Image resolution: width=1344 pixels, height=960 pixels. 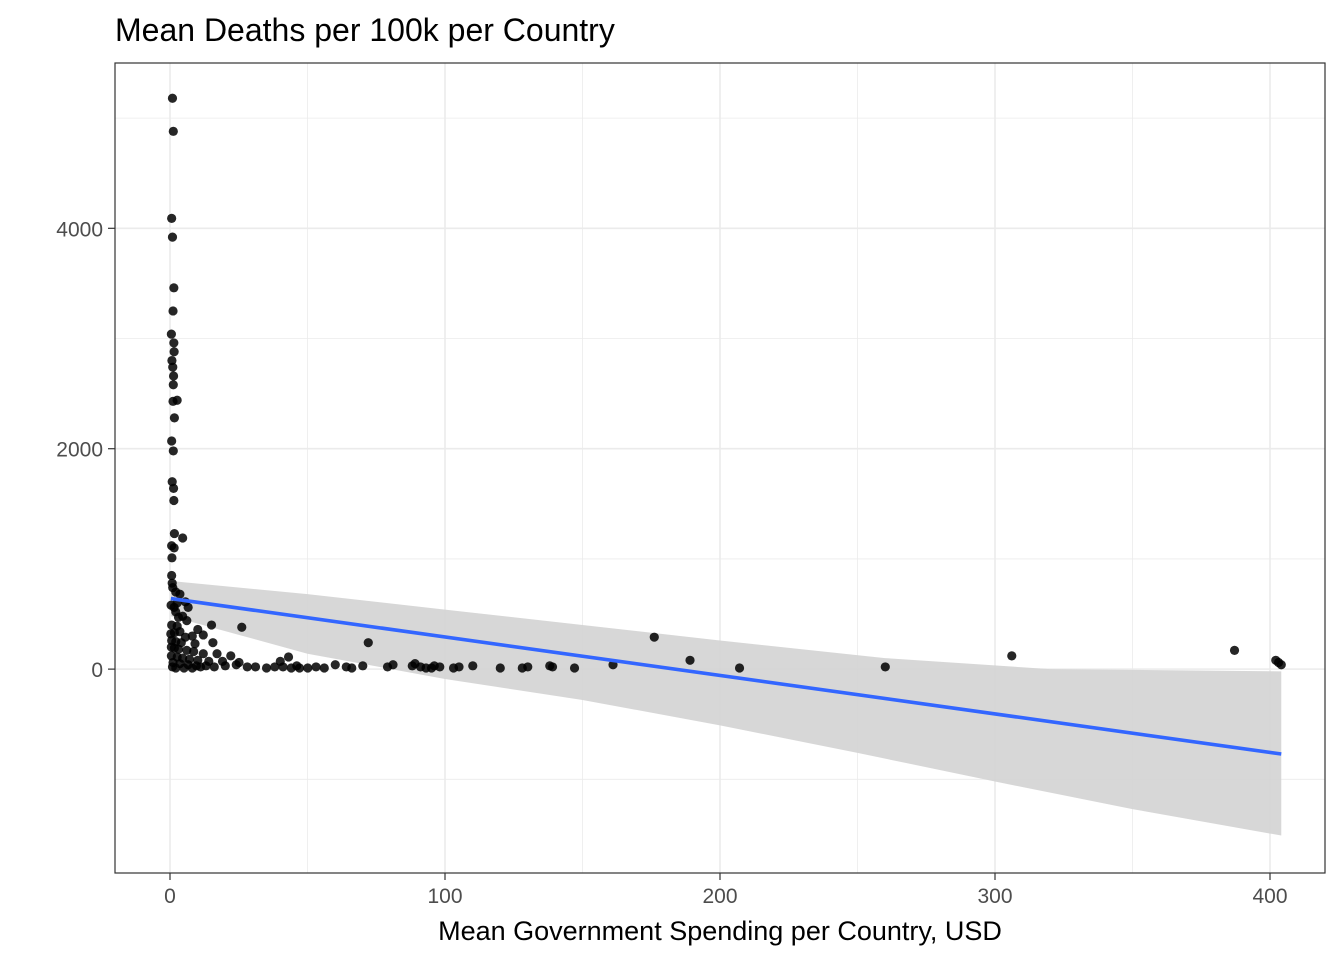 What do you see at coordinates (170, 896) in the screenshot?
I see `x-tick-label: 0` at bounding box center [170, 896].